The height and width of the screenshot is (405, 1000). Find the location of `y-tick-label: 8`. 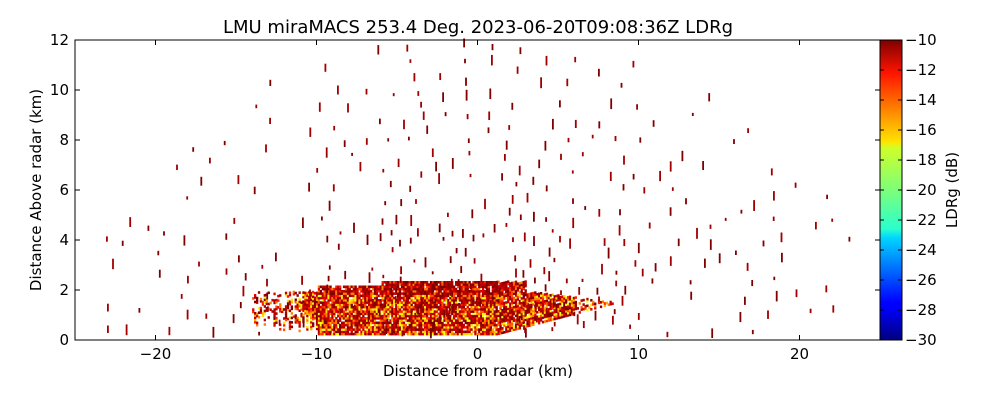

y-tick-label: 8 is located at coordinates (64, 140).